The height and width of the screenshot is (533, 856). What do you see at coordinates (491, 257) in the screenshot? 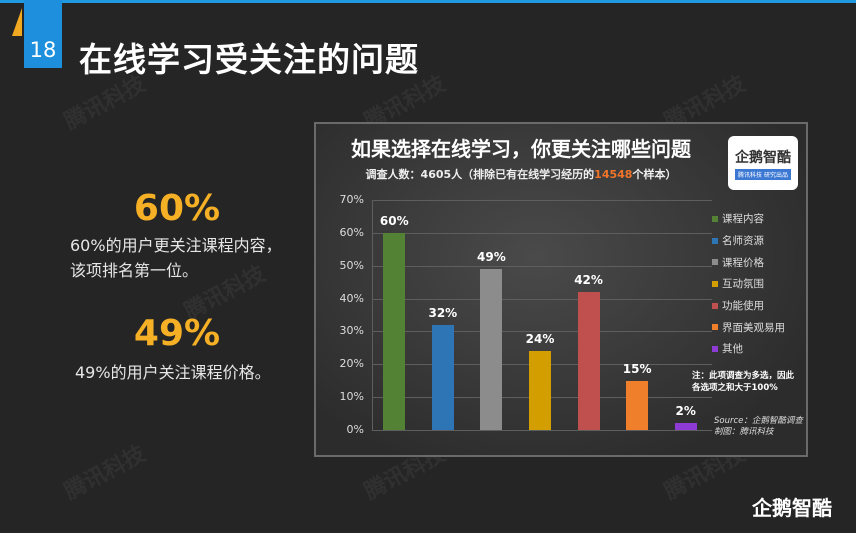
I see `bar-value-label: 49%` at bounding box center [491, 257].